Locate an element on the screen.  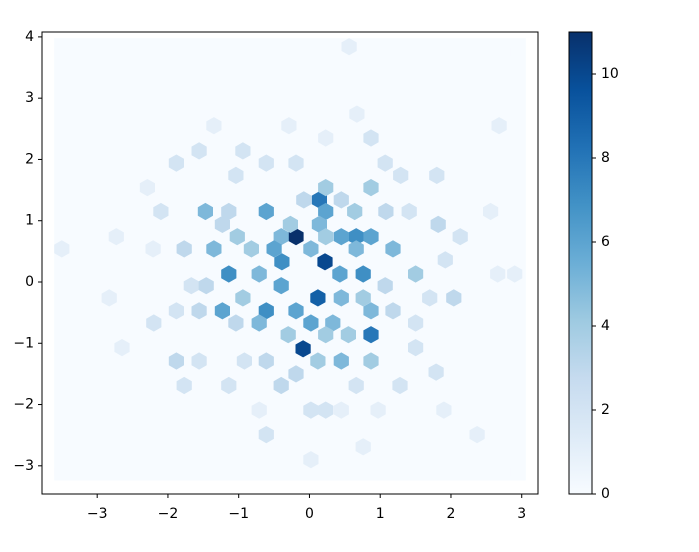
x-tick-label: 0 is located at coordinates (309, 514).